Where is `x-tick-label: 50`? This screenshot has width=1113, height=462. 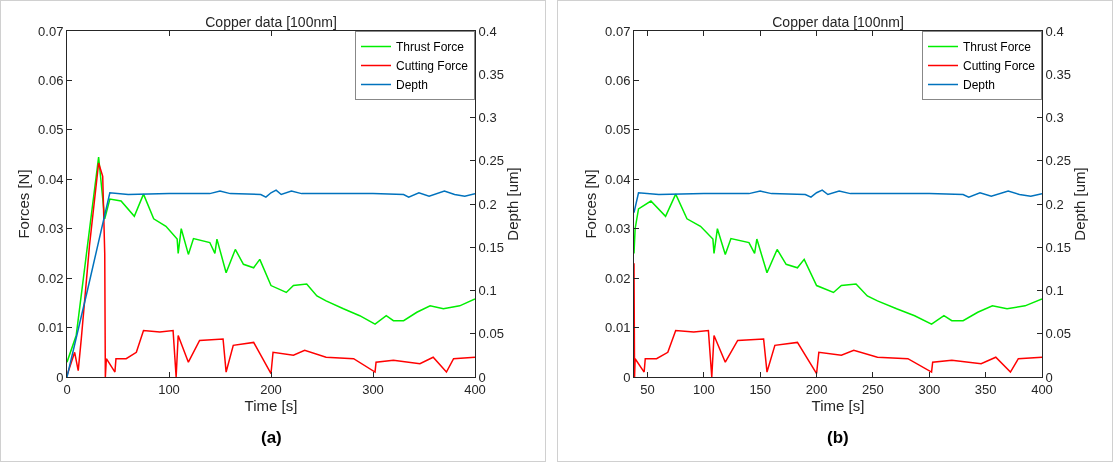
x-tick-label: 50 is located at coordinates (647, 389).